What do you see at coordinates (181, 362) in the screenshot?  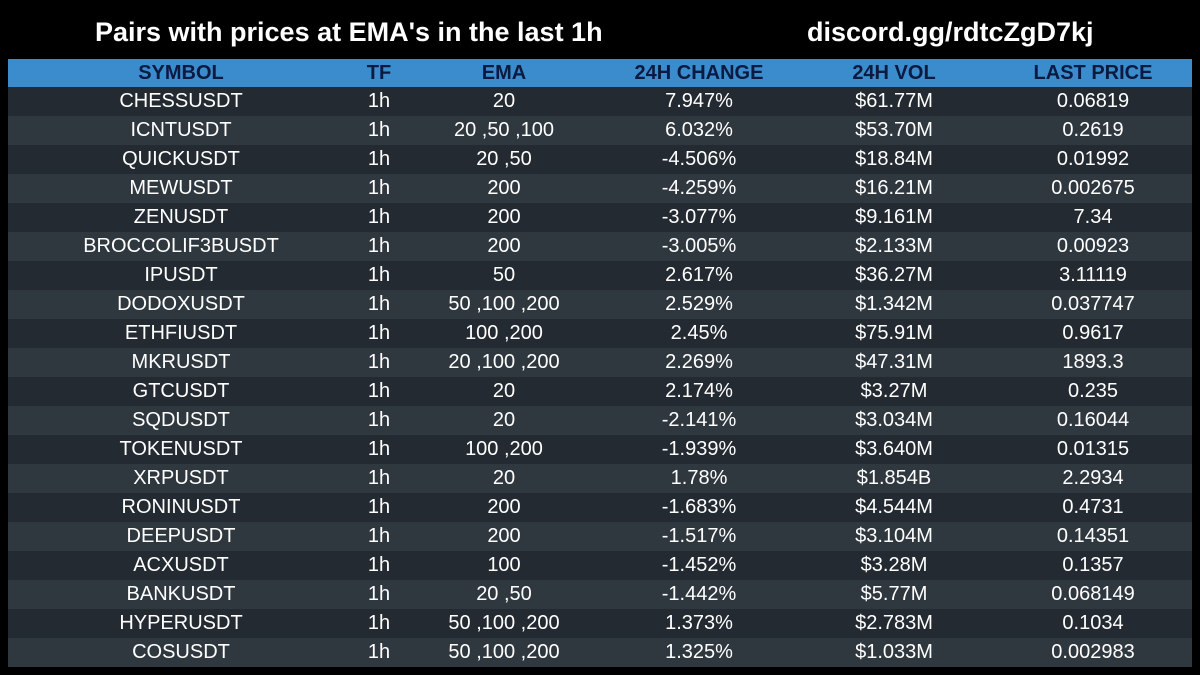 I see `symbol-cell: MKRUSDT` at bounding box center [181, 362].